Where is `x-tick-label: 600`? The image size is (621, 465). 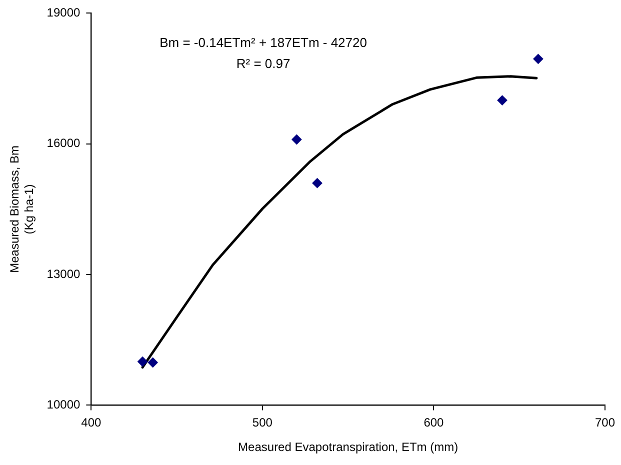 x-tick-label: 600 is located at coordinates (434, 423).